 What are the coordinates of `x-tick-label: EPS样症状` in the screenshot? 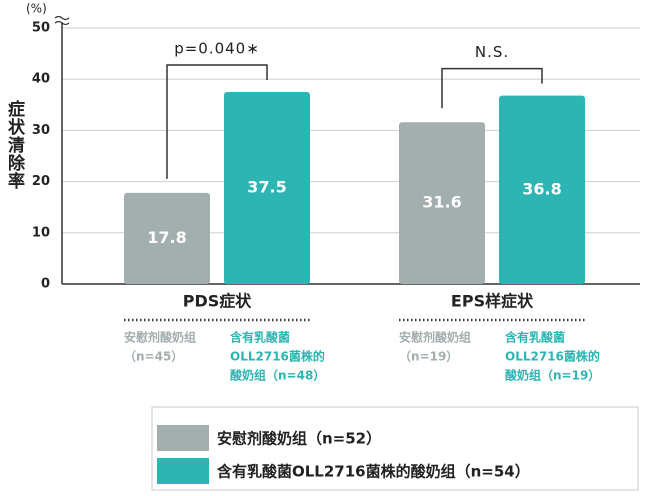 It's located at (492, 301).